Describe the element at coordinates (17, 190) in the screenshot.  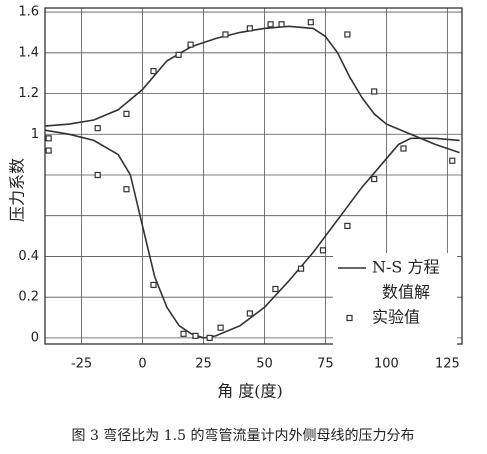
I see `y-axis-title: 压力系数` at that location.